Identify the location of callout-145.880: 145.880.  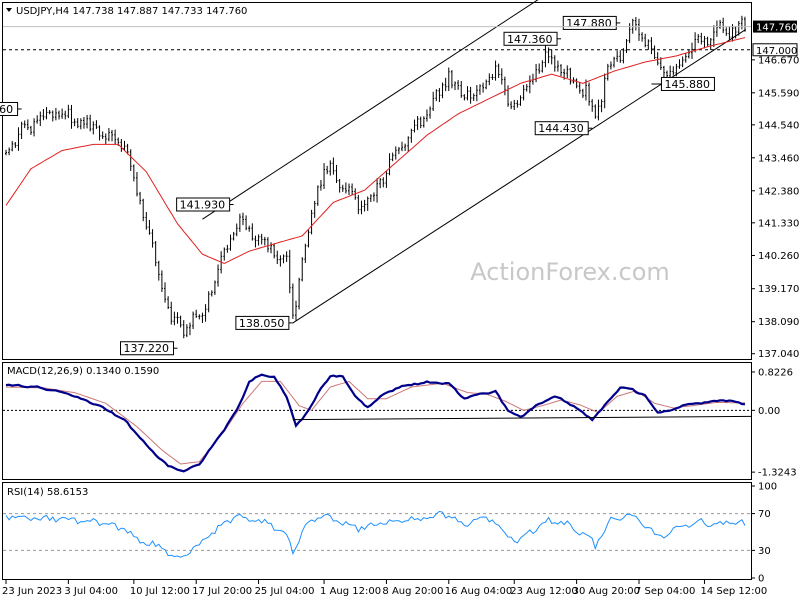
(683, 83).